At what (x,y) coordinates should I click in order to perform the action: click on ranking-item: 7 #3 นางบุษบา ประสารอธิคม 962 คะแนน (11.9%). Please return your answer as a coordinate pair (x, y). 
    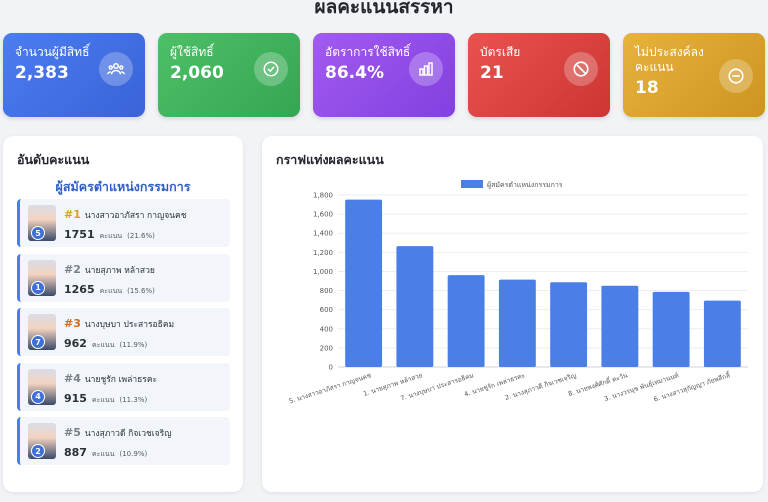
    Looking at the image, I should click on (123, 332).